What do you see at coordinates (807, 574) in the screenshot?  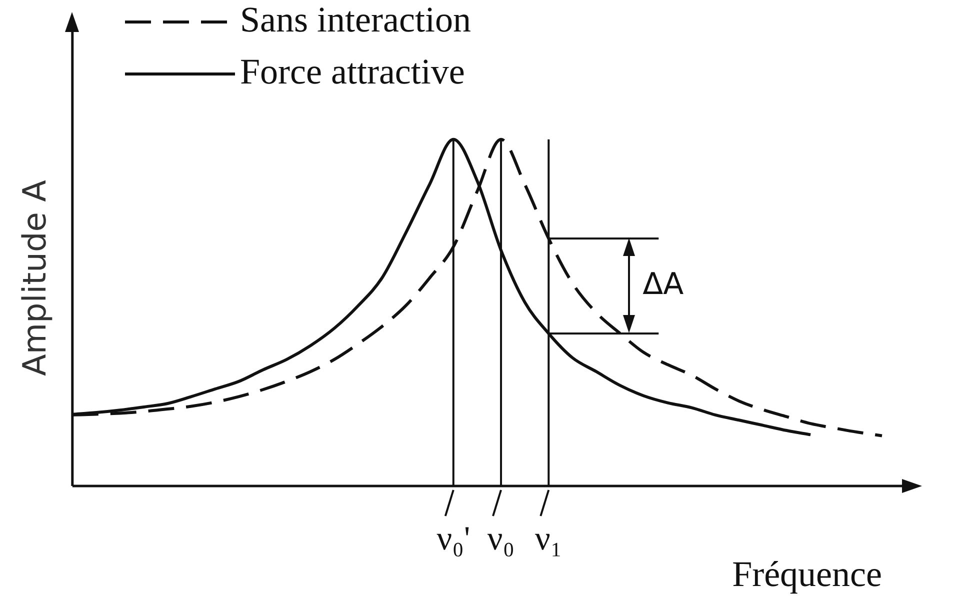 I see `x-axis-title: Fréquence` at bounding box center [807, 574].